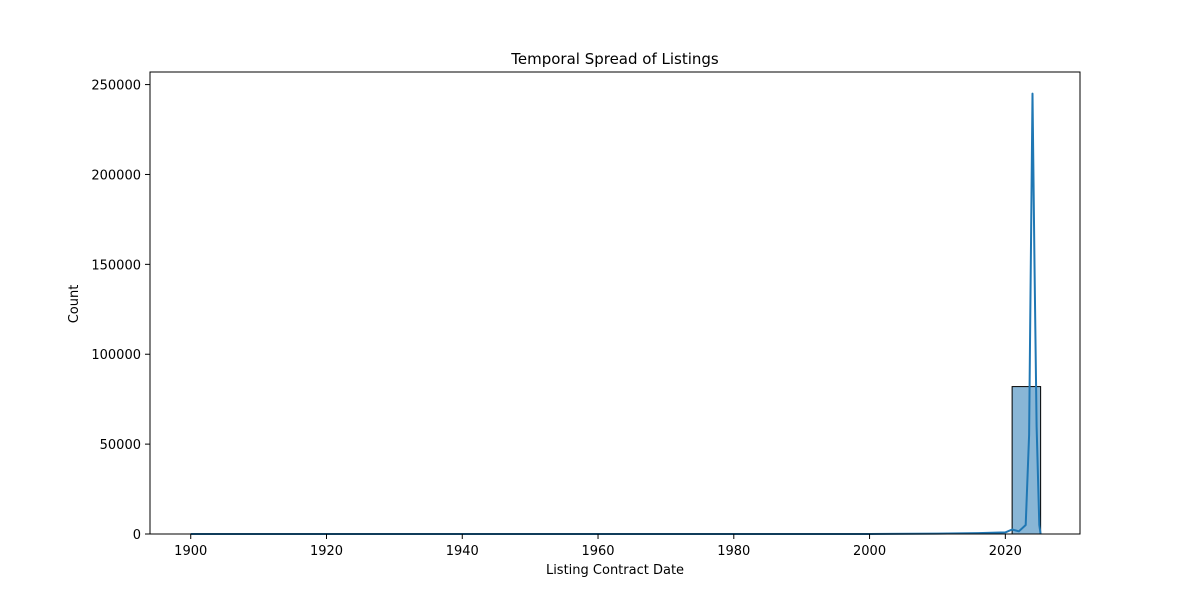  Describe the element at coordinates (190, 551) in the screenshot. I see `x-tick-label: 1900` at that location.